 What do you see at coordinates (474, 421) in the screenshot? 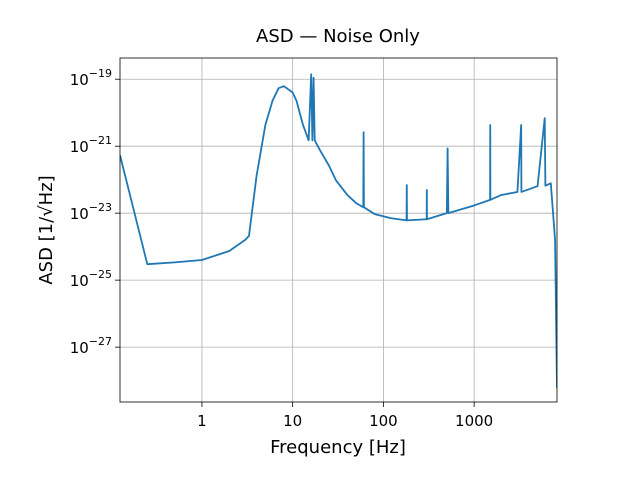
I see `x-tick-label: 1000` at bounding box center [474, 421].